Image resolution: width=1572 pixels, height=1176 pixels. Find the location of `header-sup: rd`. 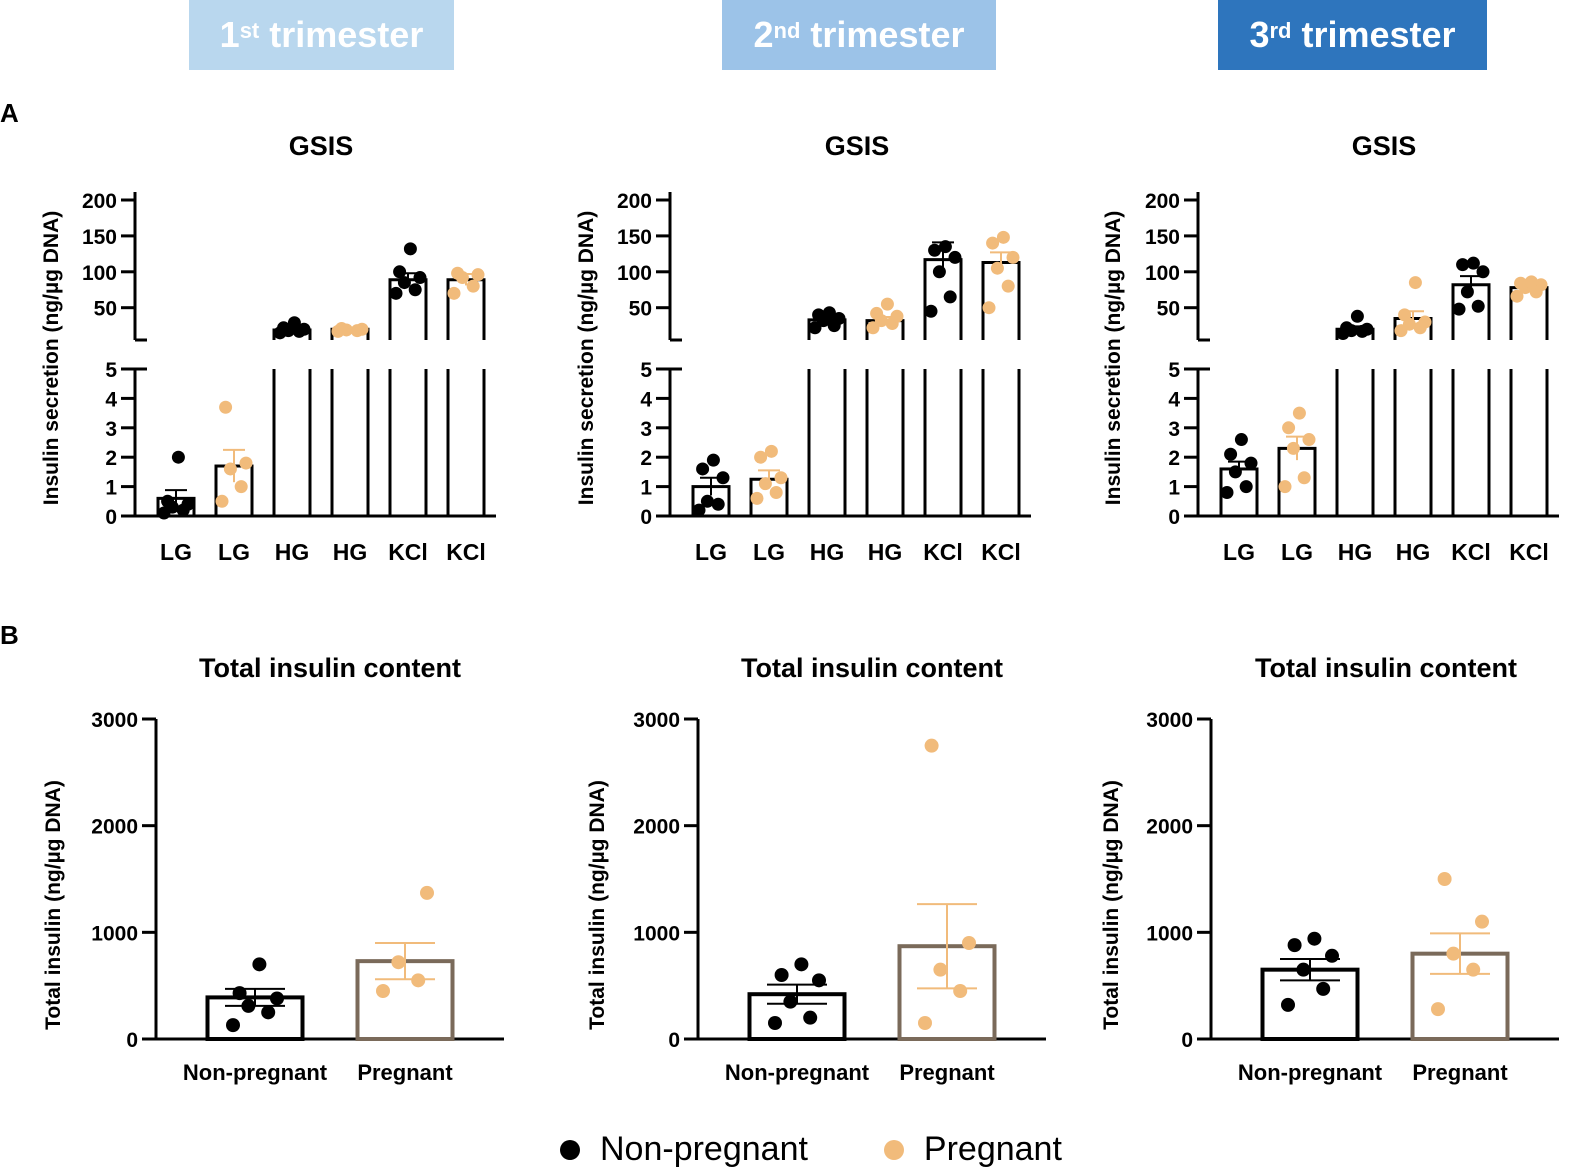

header-sup: rd is located at coordinates (1280, 30).